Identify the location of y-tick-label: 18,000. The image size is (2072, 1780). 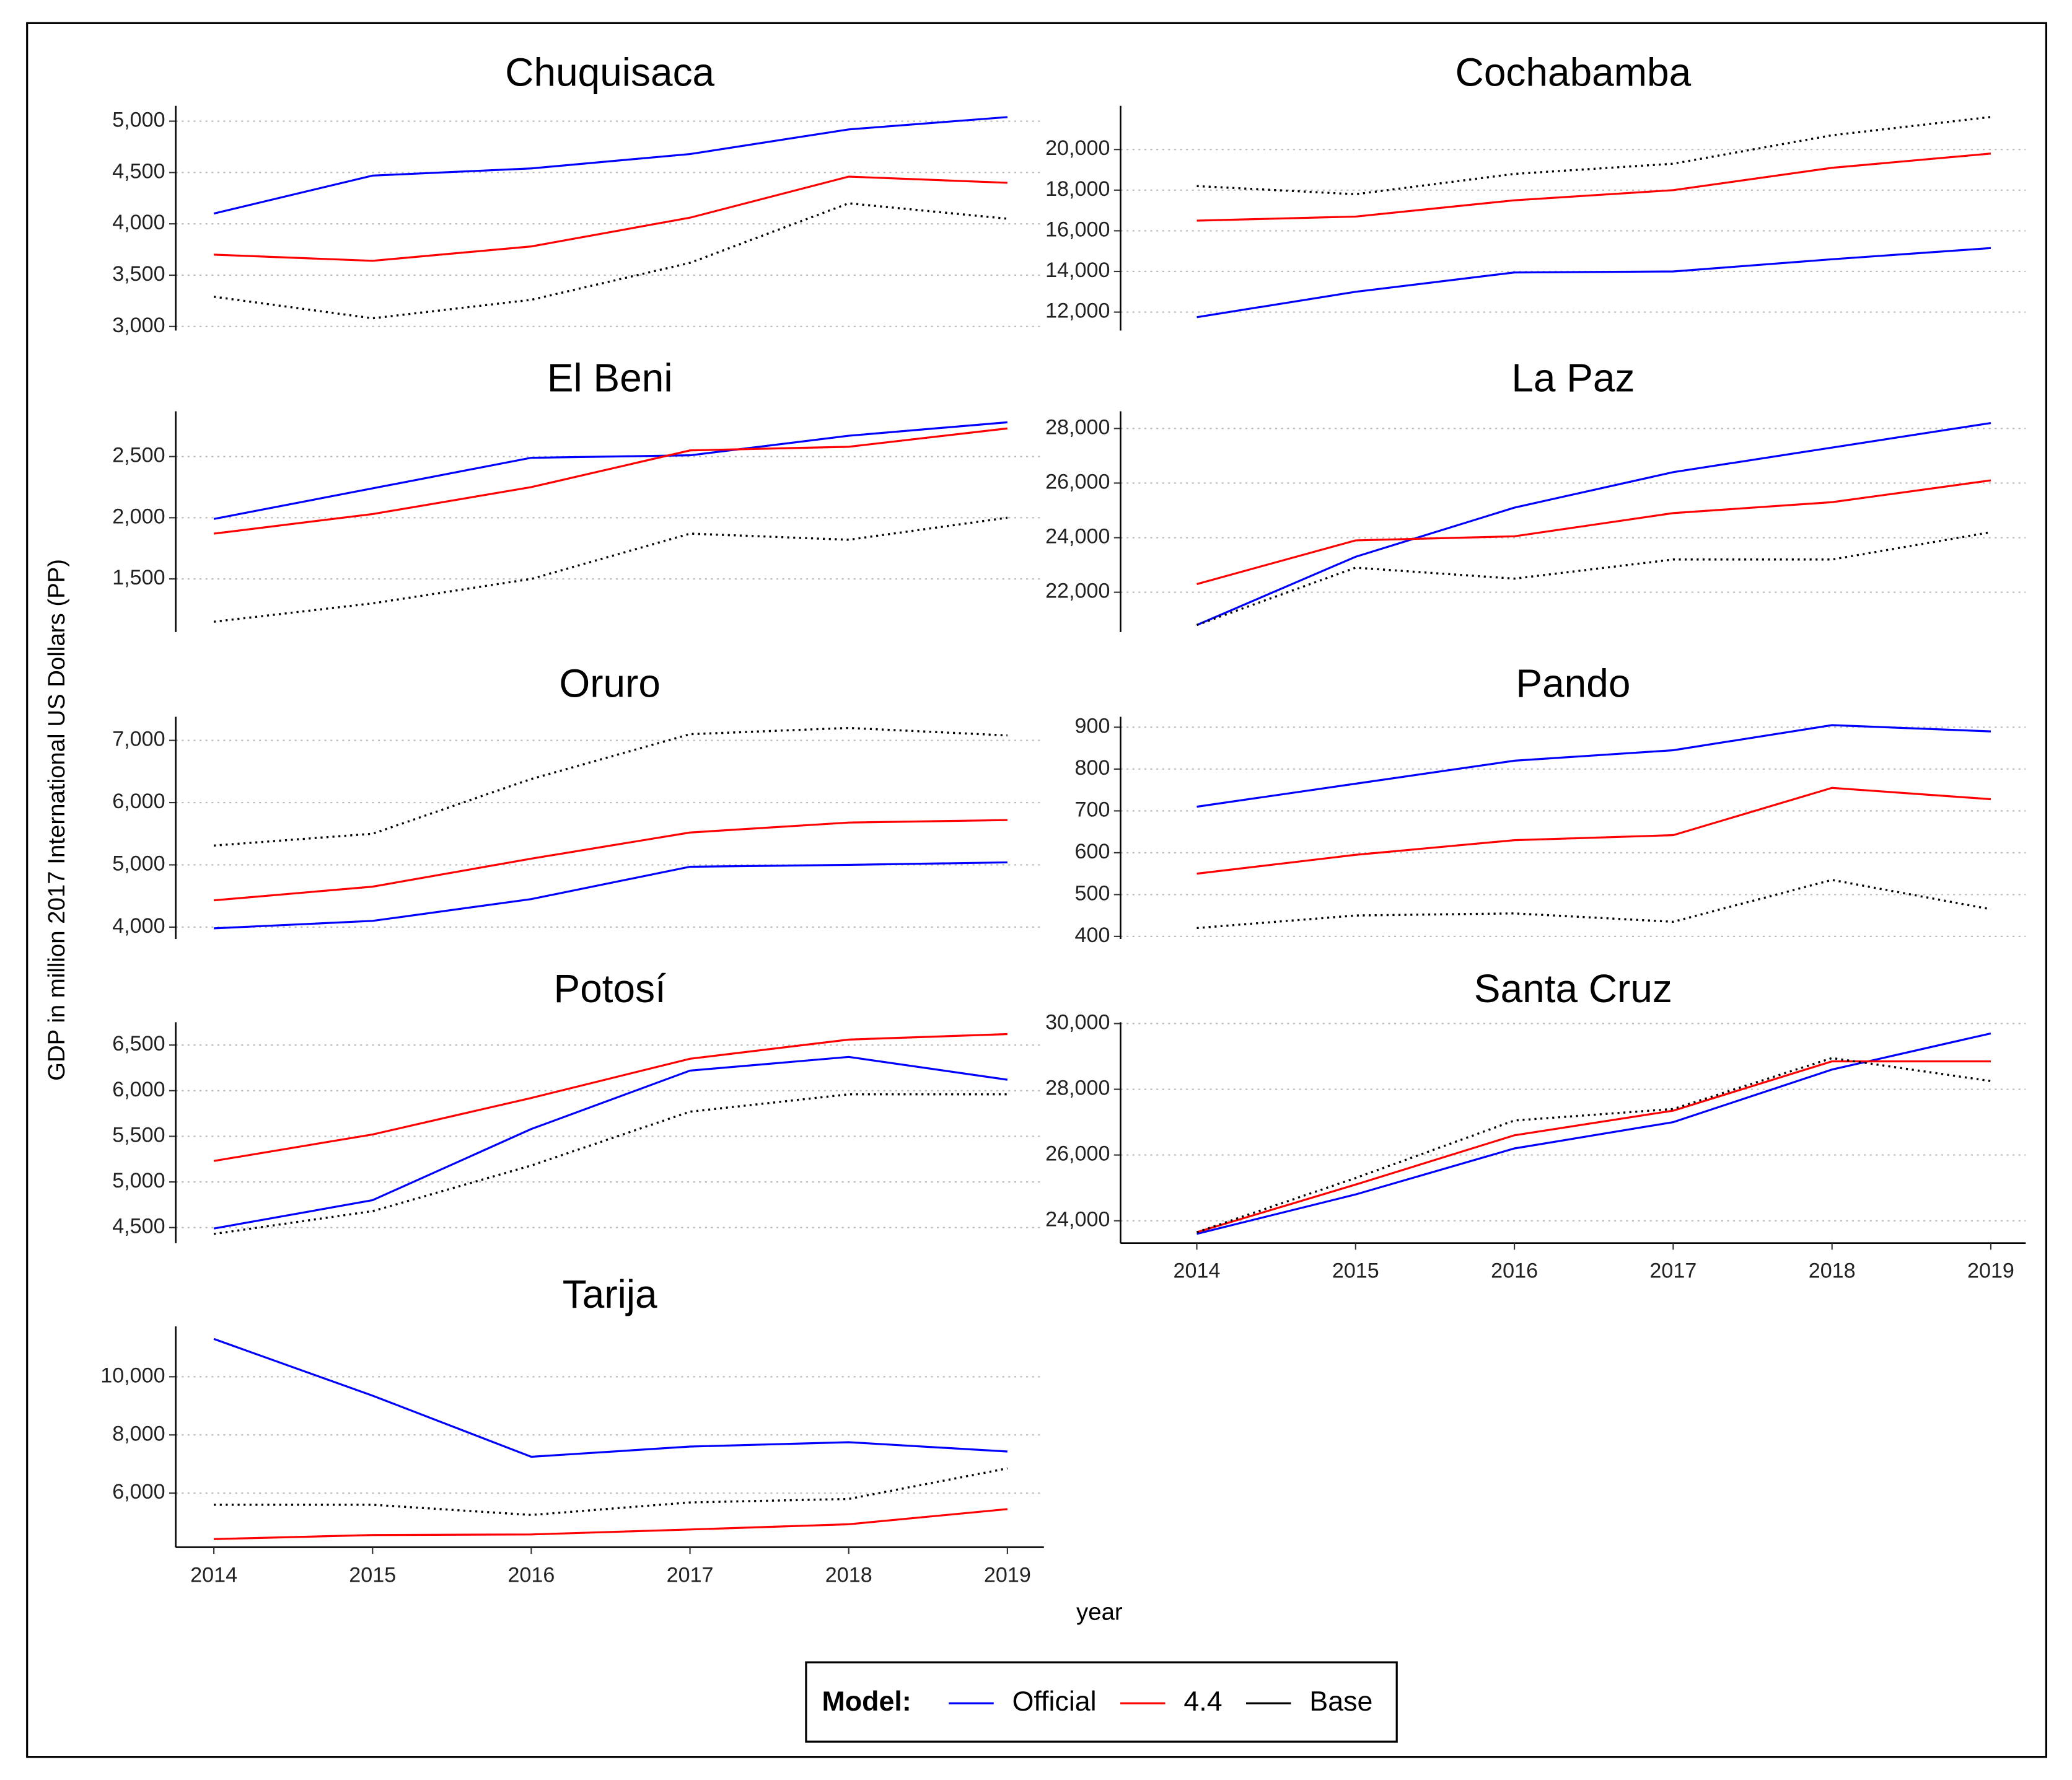
(1077, 189).